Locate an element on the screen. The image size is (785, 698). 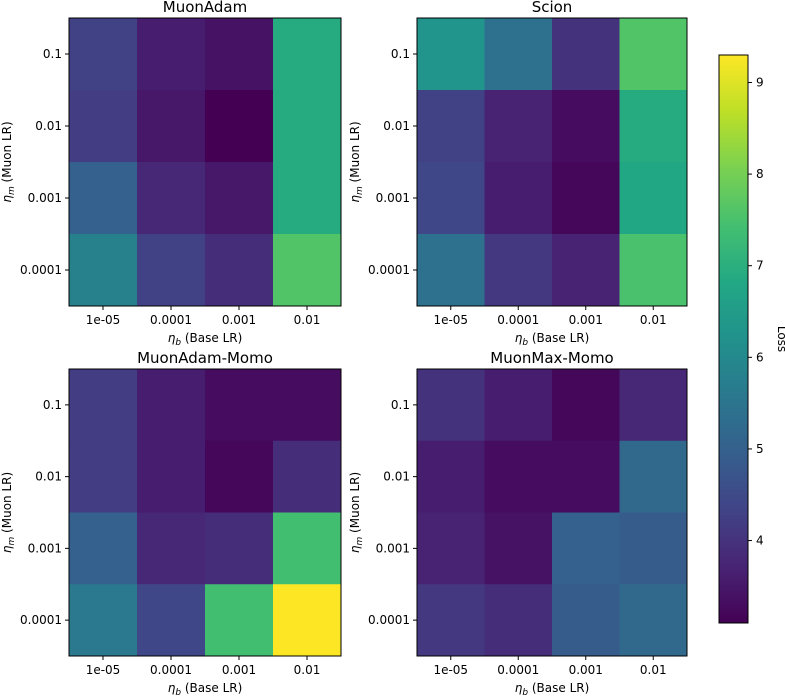
colorbar-tick-label: 8 is located at coordinates (760, 174).